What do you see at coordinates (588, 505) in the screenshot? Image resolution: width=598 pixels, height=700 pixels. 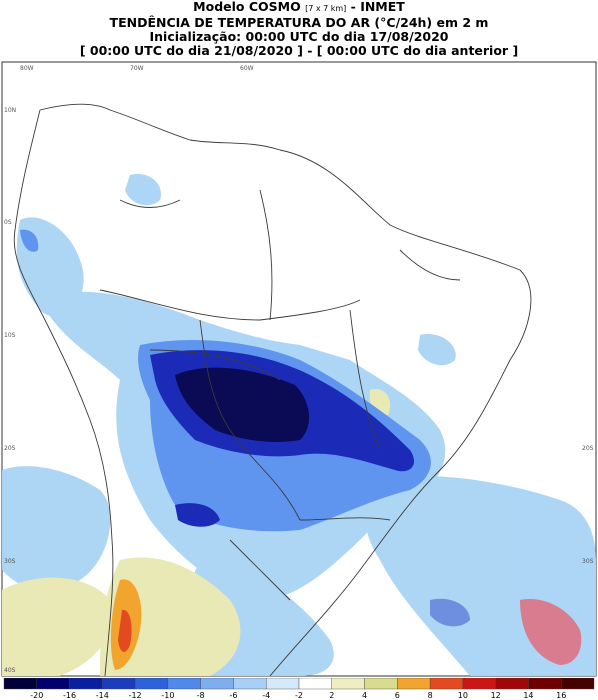 I see `right-latitude-labels: 20S 30S` at bounding box center [588, 505].